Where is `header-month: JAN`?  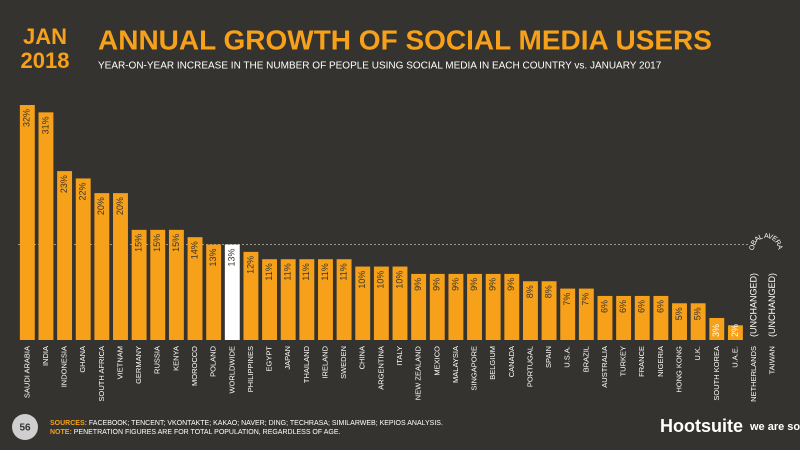 header-month: JAN is located at coordinates (45, 36).